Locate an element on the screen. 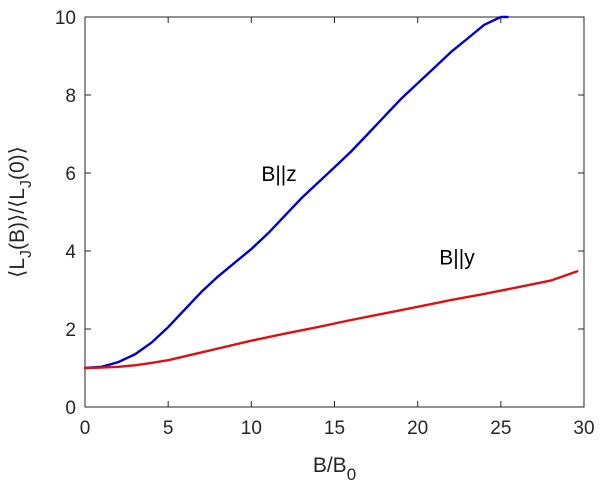 This screenshot has width=607, height=490. x-tick-label: 10 is located at coordinates (251, 428).